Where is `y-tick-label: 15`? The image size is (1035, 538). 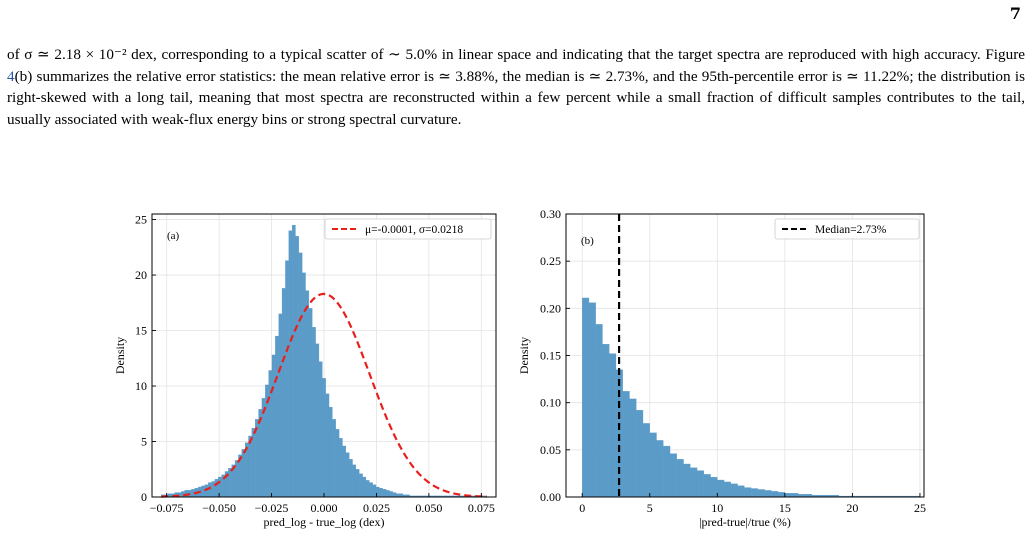 y-tick-label: 15 is located at coordinates (141, 331).